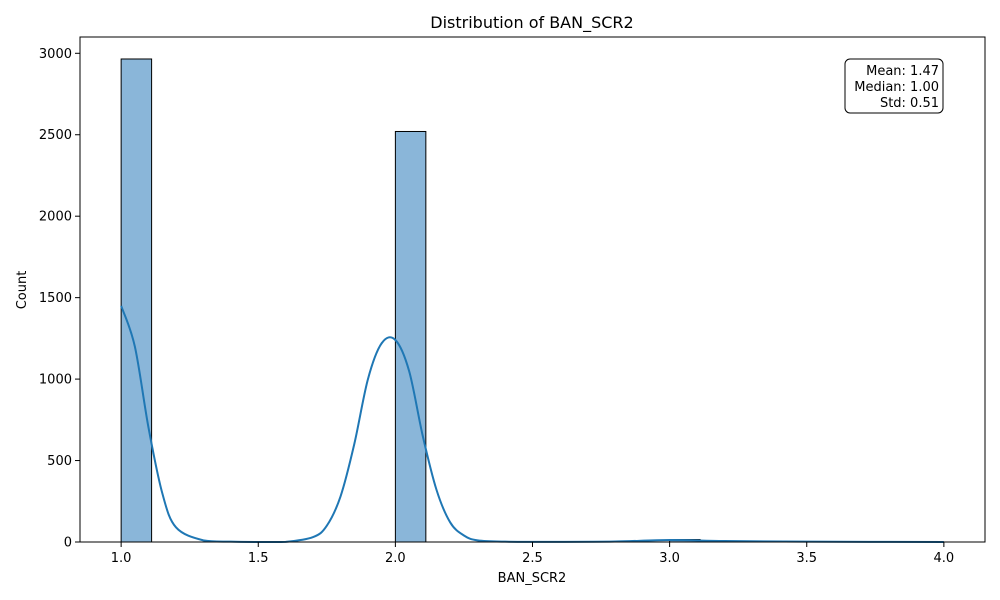 Image resolution: width=1000 pixels, height=600 pixels. What do you see at coordinates (532, 578) in the screenshot?
I see `x-axis-label: BAN_SCR2` at bounding box center [532, 578].